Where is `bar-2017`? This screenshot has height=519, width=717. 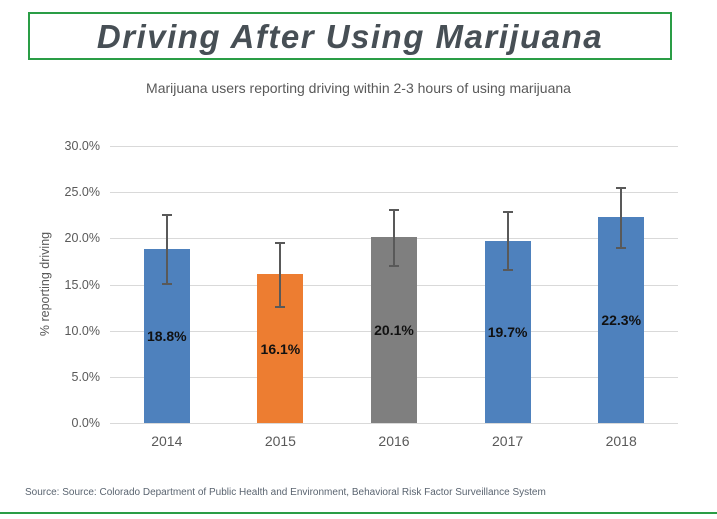
bar-2017 is located at coordinates (507, 332).